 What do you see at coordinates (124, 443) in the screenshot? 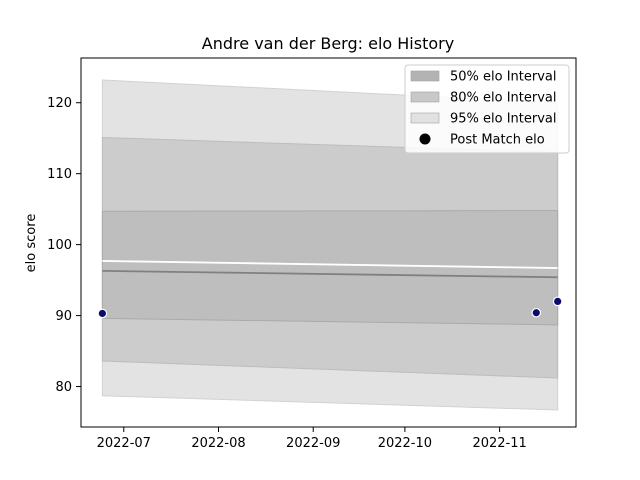
I see `x-tick-label: 2022-07` at bounding box center [124, 443].